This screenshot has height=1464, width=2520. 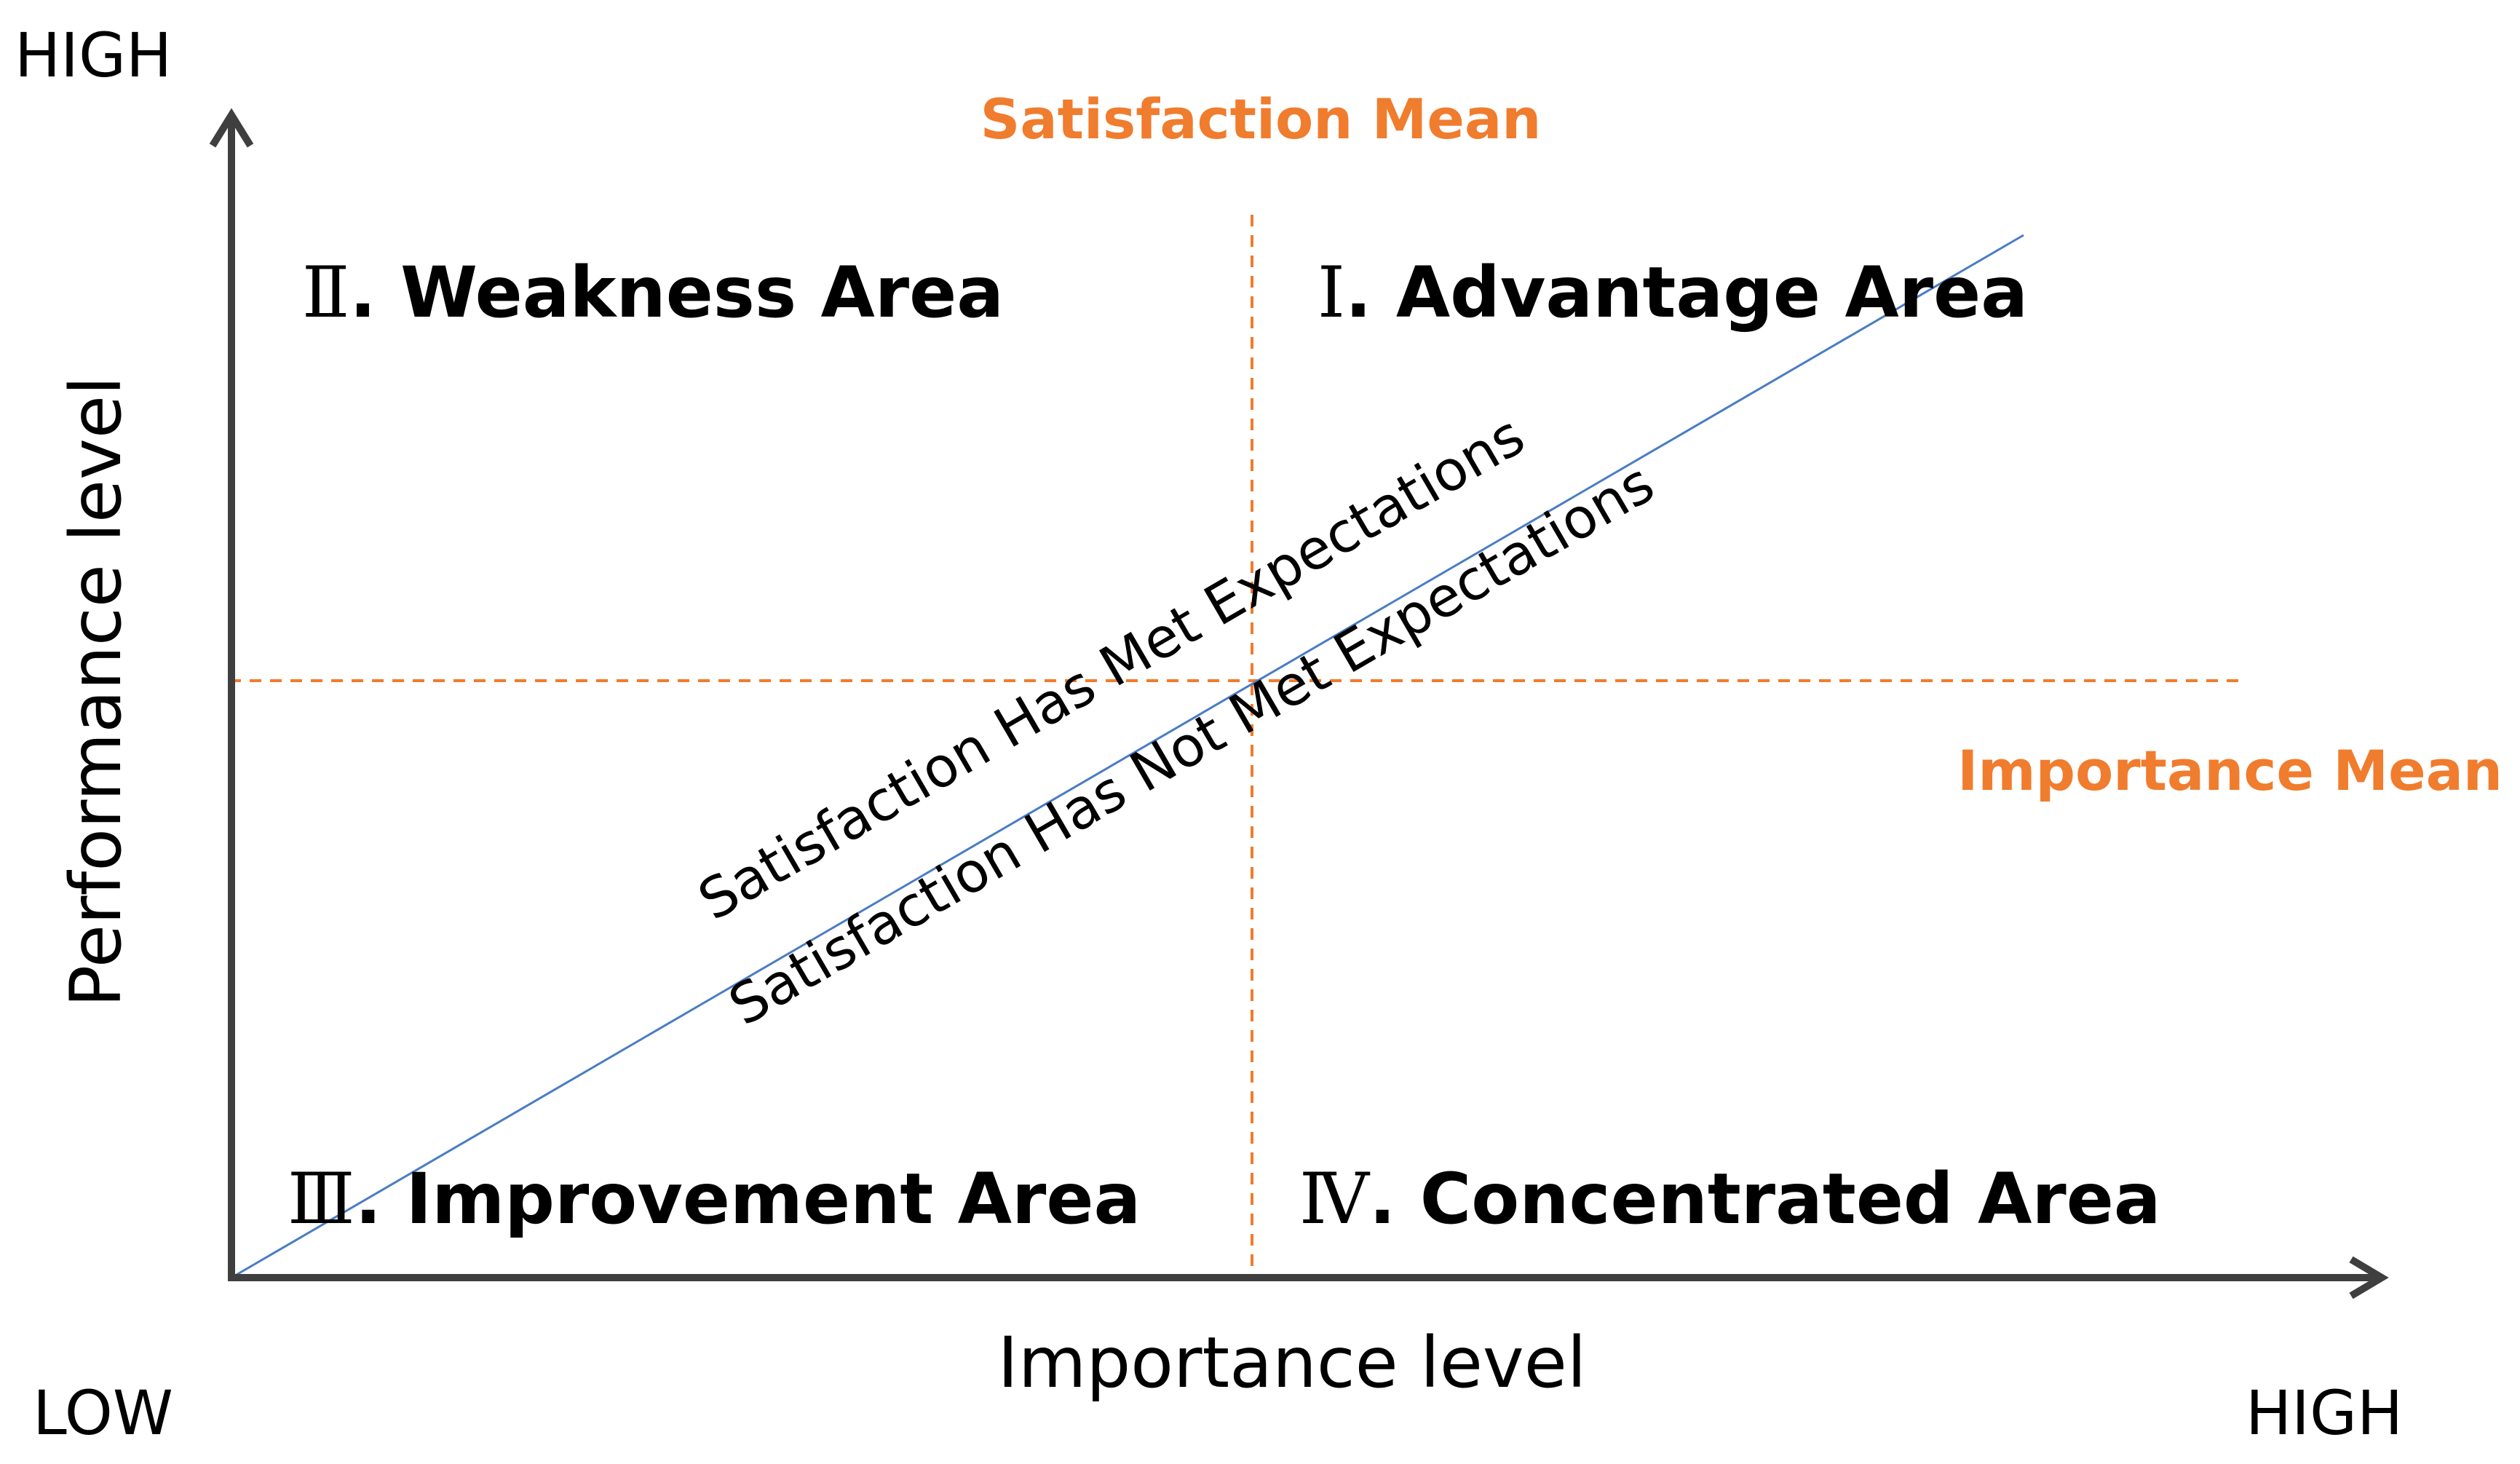 What do you see at coordinates (2324, 1413) in the screenshot?
I see `x-high-label: HIGH` at bounding box center [2324, 1413].